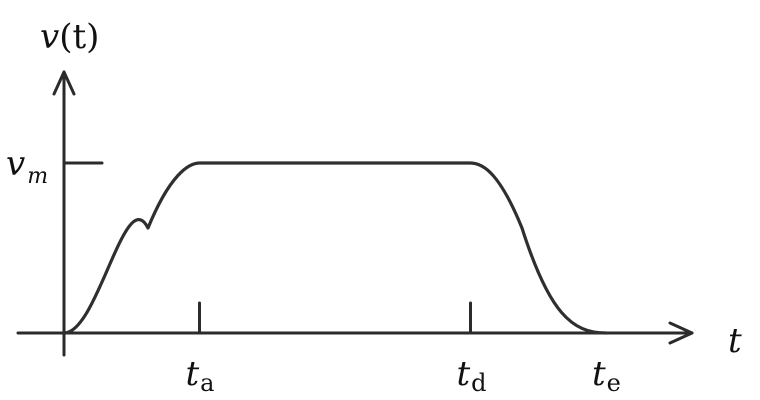 This screenshot has height=400, width=760. Describe the element at coordinates (207, 383) in the screenshot. I see `x-tick-ta-label-sub: a` at that location.